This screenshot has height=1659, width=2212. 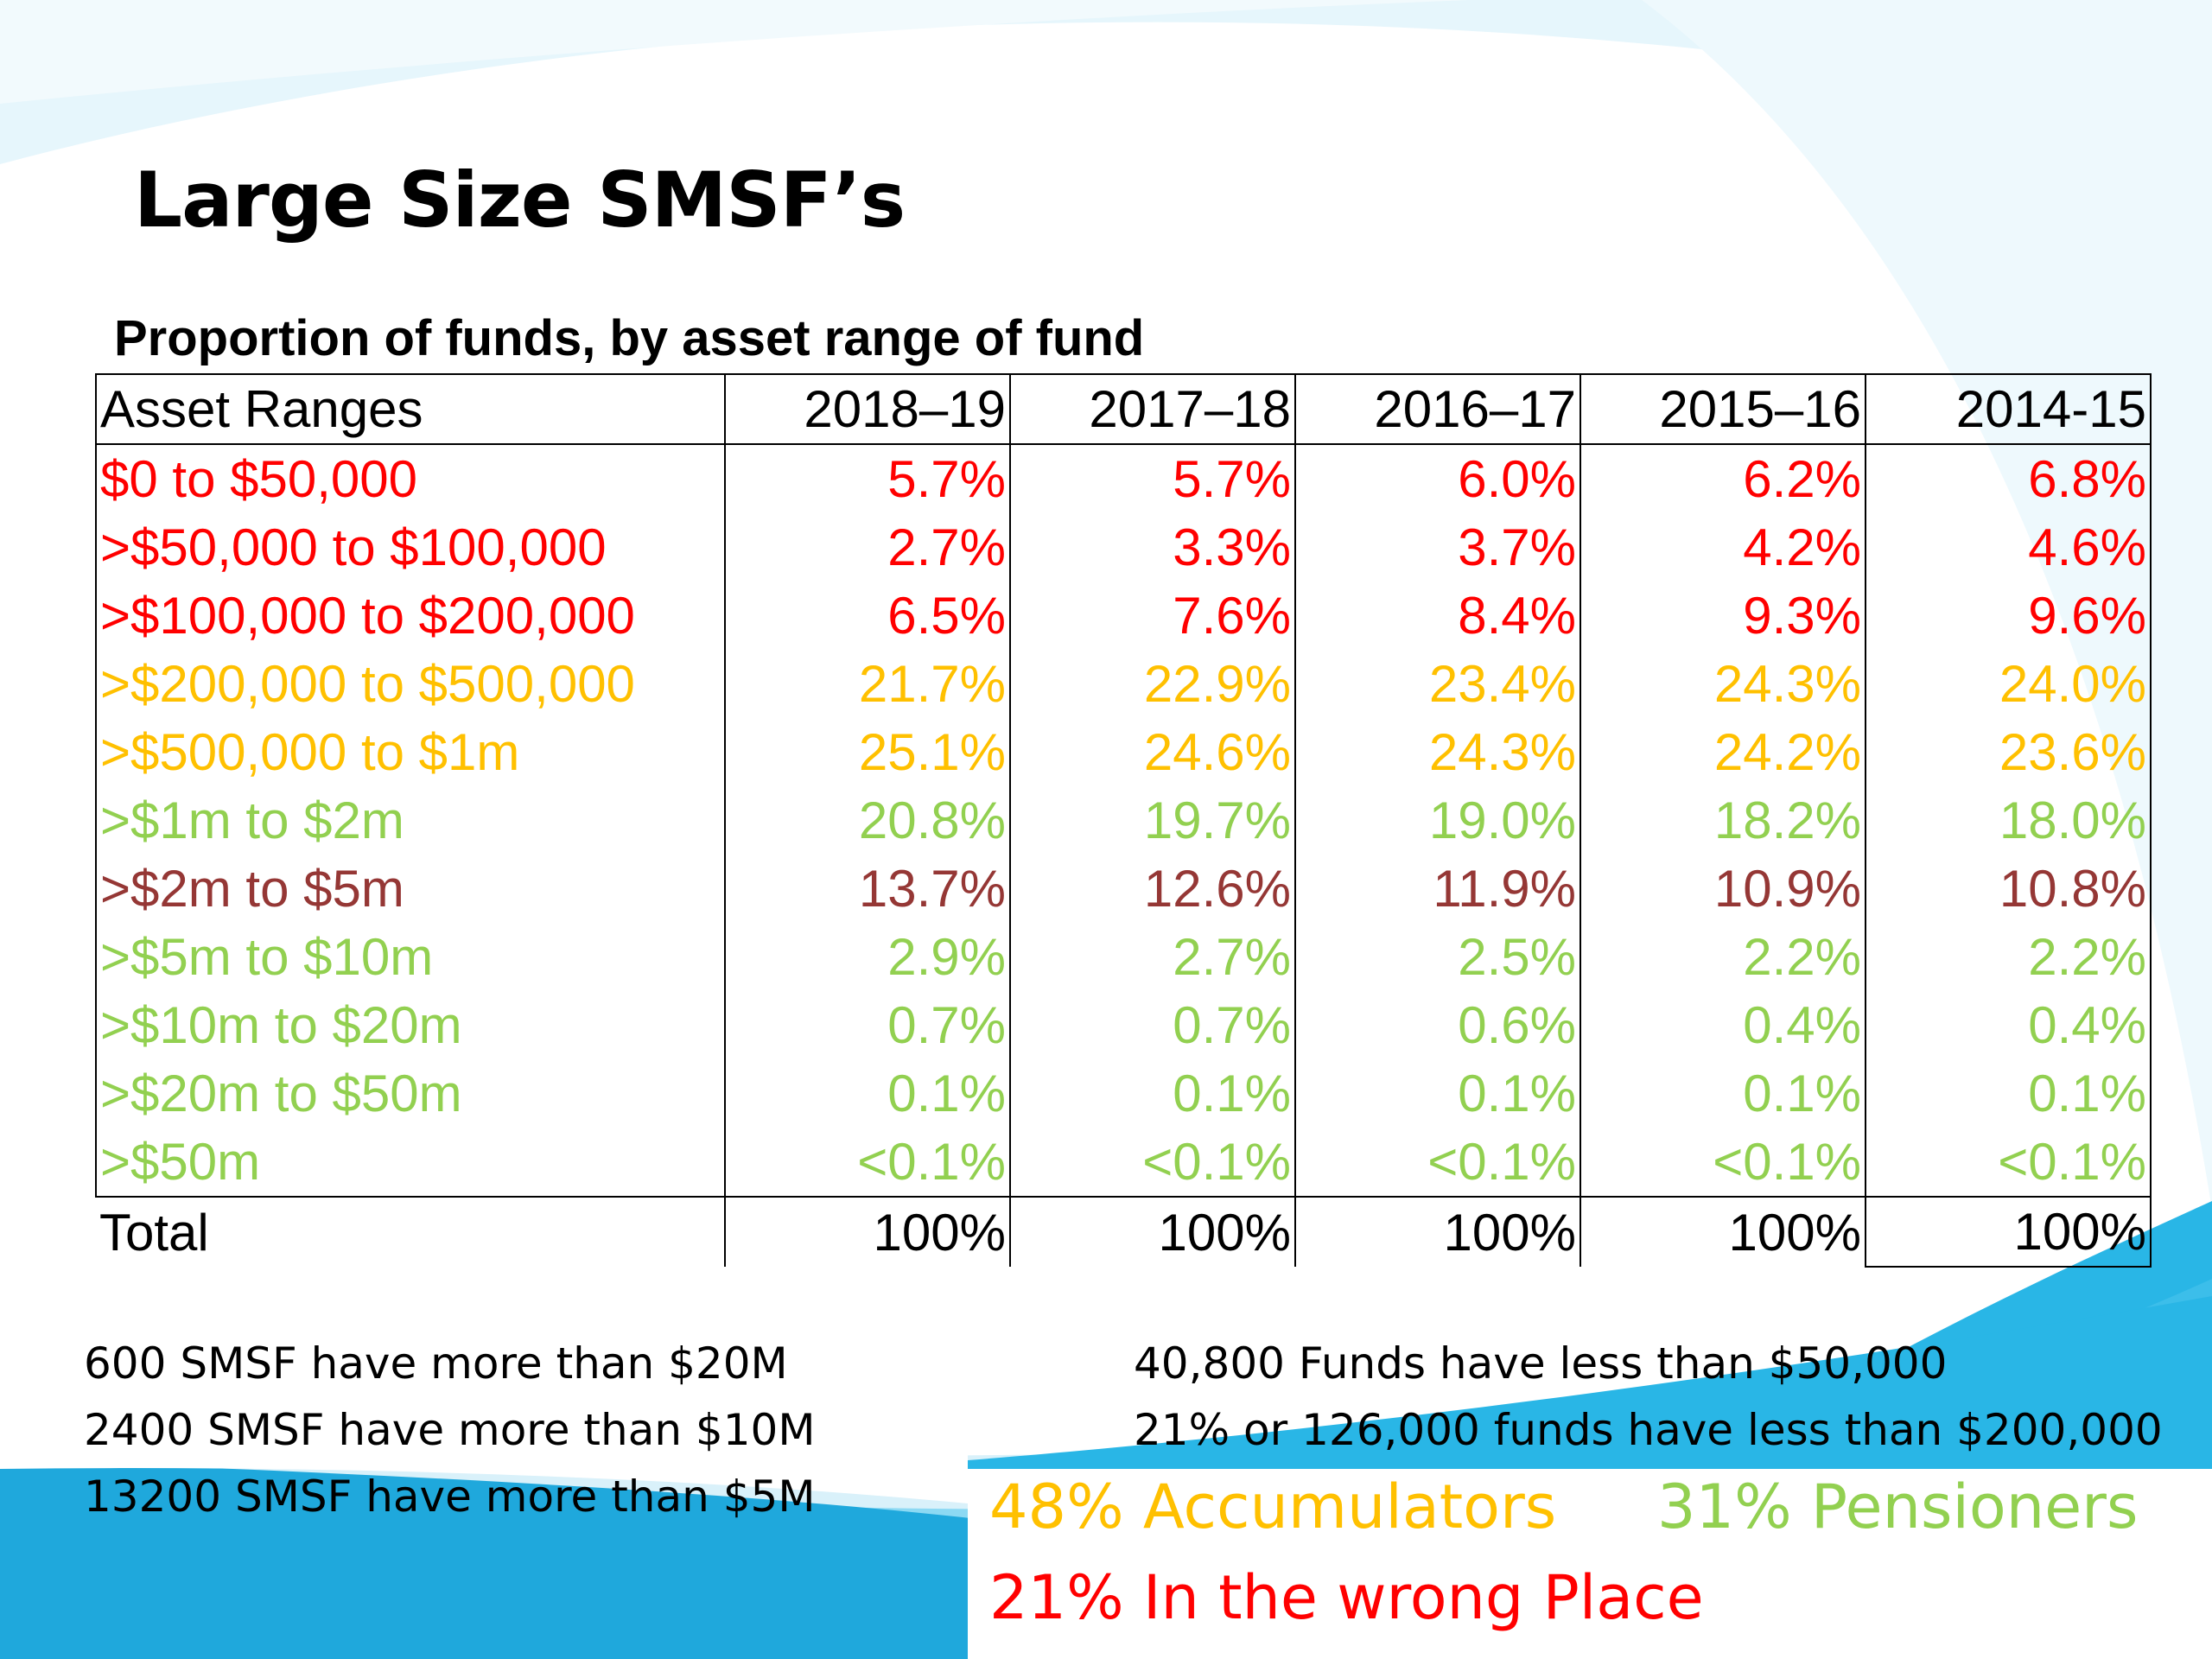 I want to click on percent-cell: 19.0%, so click(x=1437, y=820).